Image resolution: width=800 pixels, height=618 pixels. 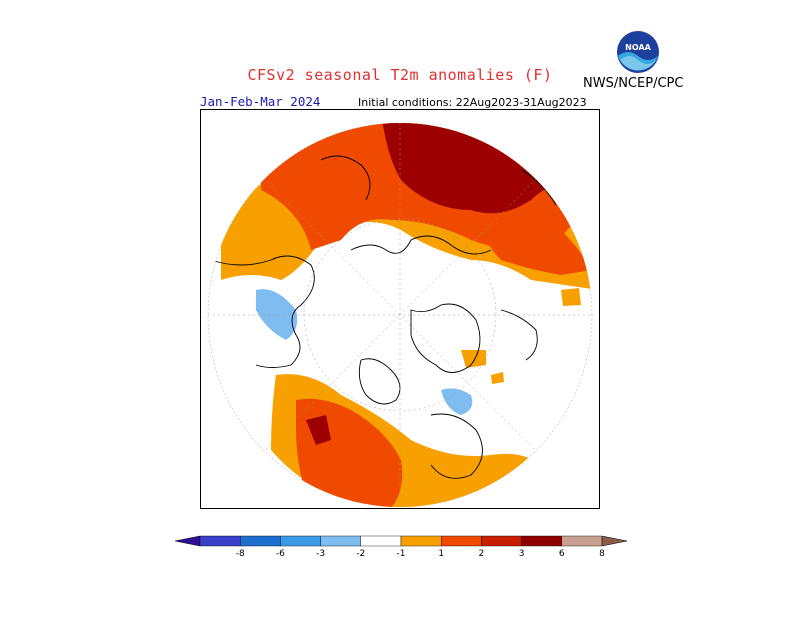 I want to click on colorbar-tick-label: -2, so click(x=360, y=554).